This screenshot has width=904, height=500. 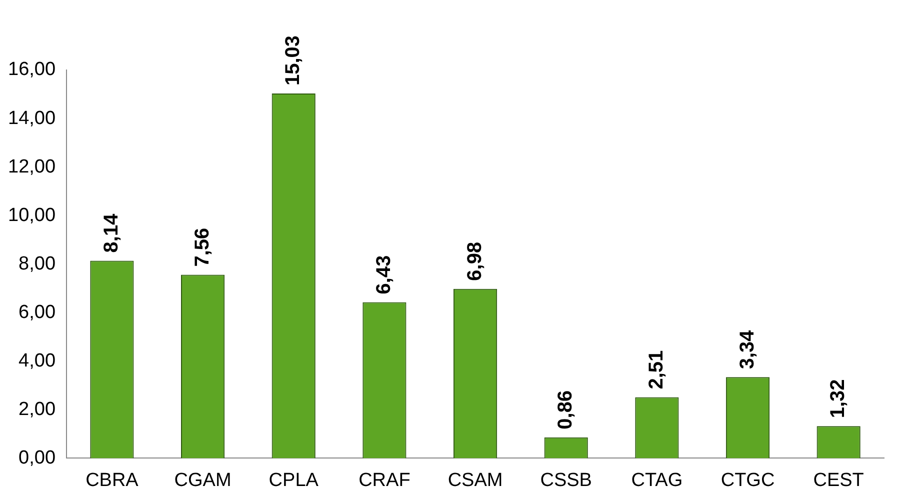 What do you see at coordinates (656, 370) in the screenshot?
I see `data-label: 2,51` at bounding box center [656, 370].